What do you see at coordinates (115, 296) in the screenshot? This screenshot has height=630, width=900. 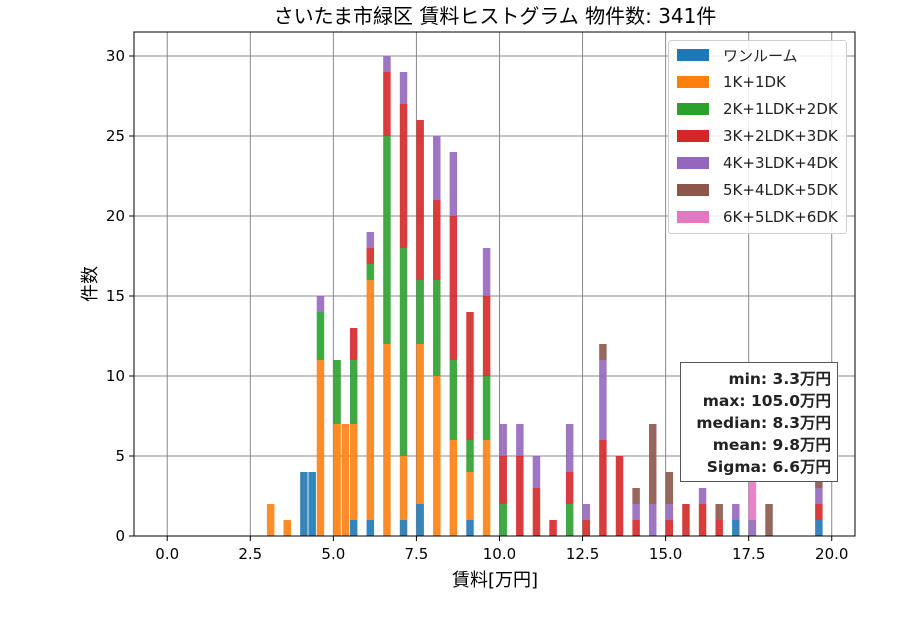 I see `y-tick-label: 15` at bounding box center [115, 296].